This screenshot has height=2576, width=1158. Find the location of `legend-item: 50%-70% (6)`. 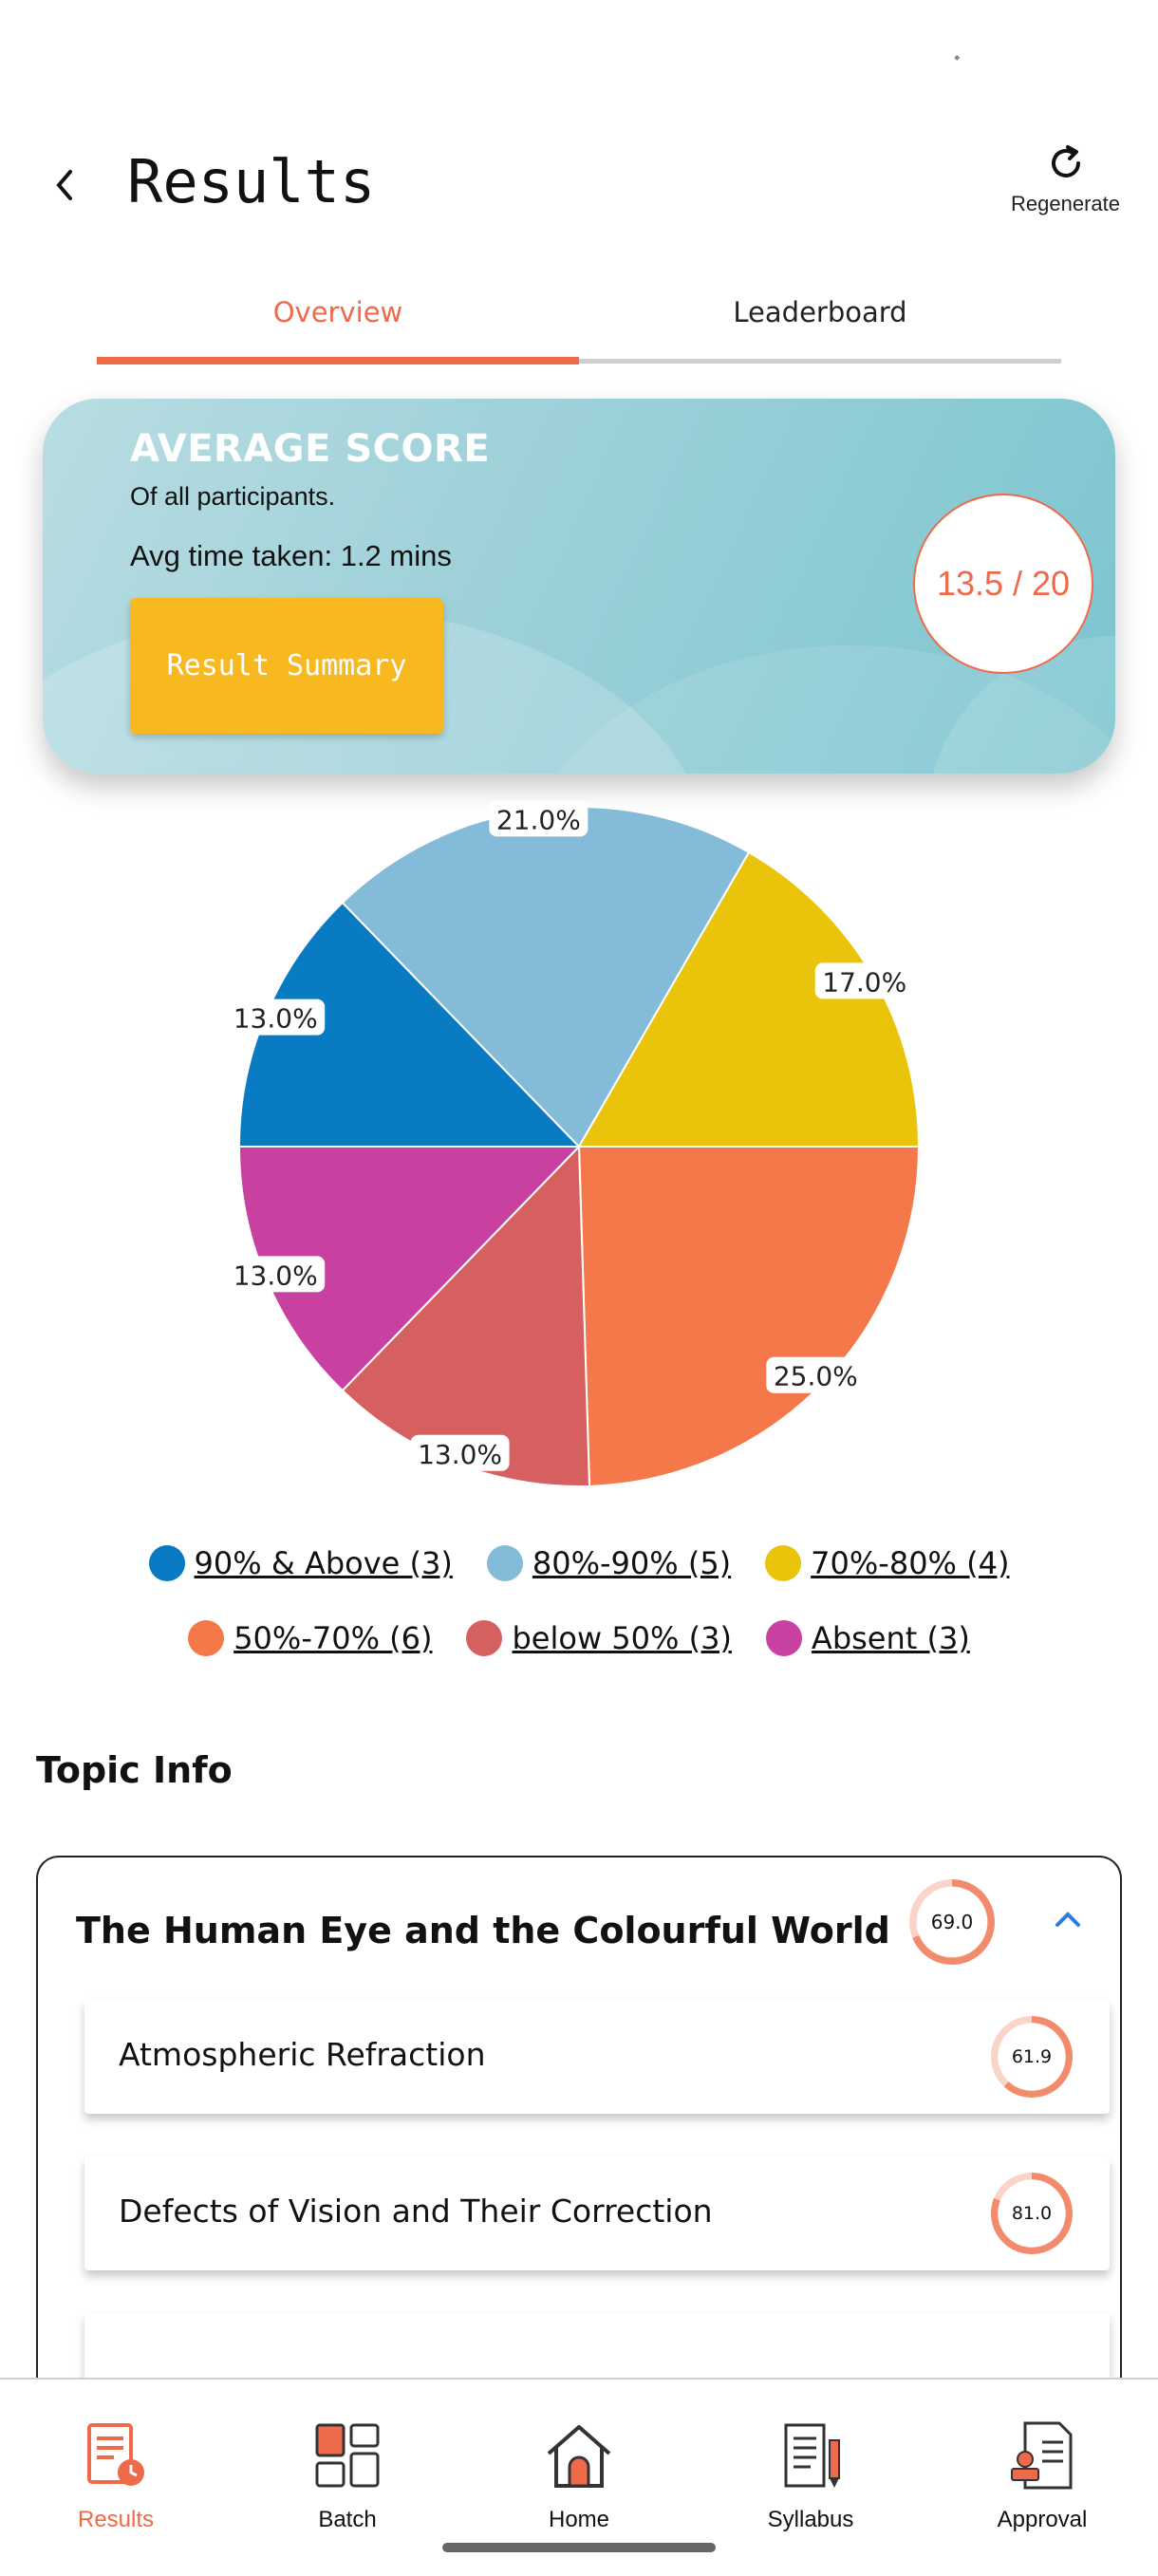

legend-item: 50%-70% (6) is located at coordinates (310, 1638).